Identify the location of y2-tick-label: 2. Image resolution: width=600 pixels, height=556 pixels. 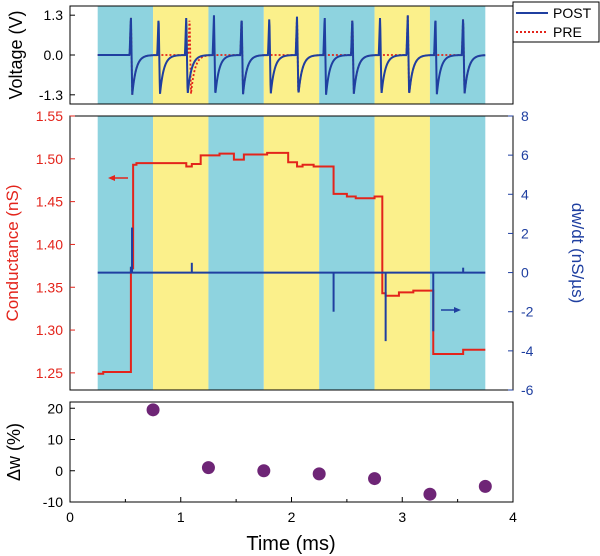
(525, 233).